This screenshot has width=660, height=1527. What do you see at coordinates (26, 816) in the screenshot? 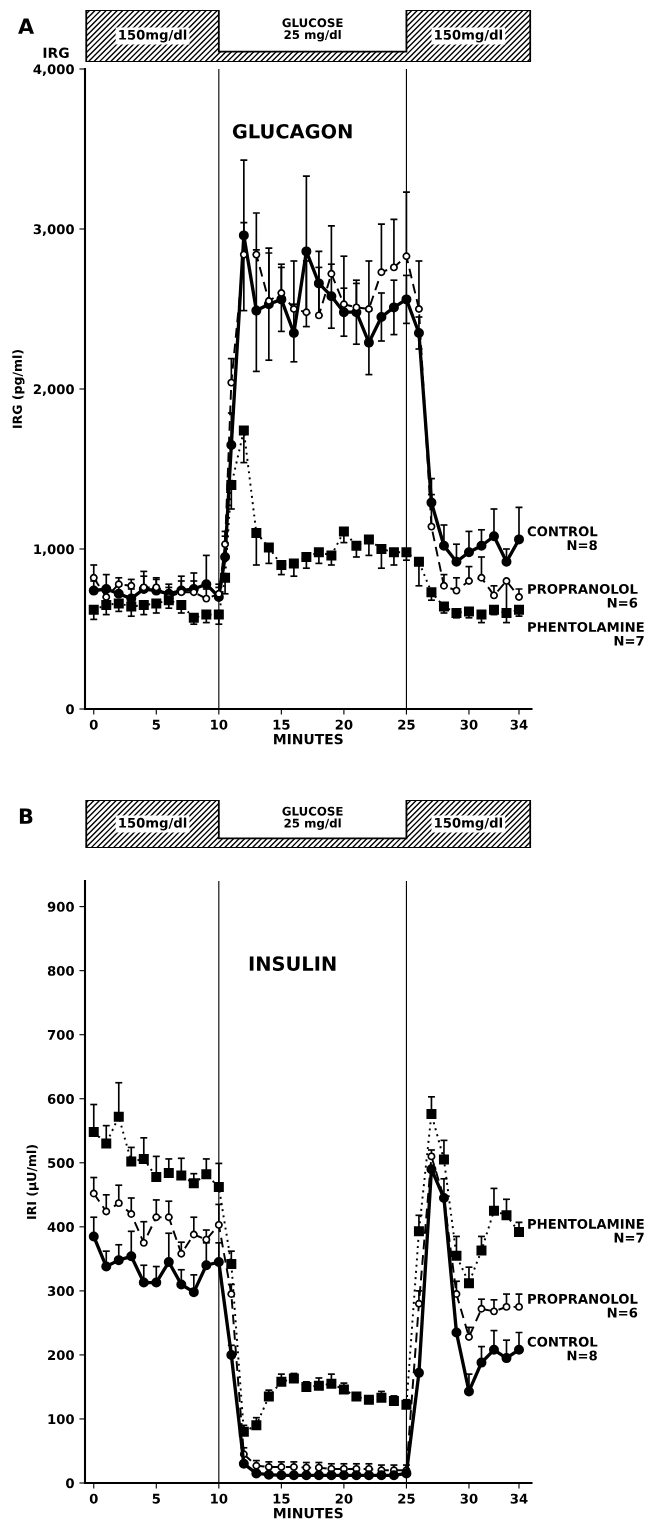
I see `text: B` at bounding box center [26, 816].